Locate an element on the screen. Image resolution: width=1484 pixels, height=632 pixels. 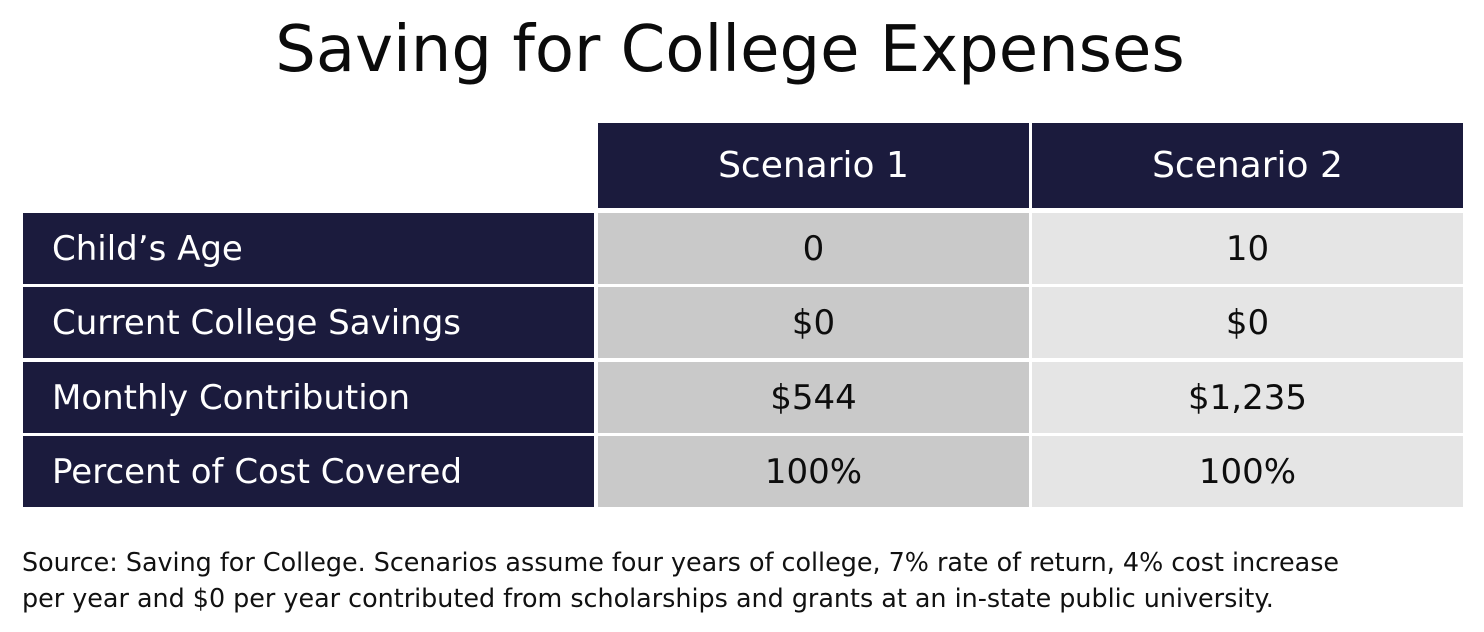
table-cell-row-1-scenario-2: 10 is located at coordinates (1247, 248).